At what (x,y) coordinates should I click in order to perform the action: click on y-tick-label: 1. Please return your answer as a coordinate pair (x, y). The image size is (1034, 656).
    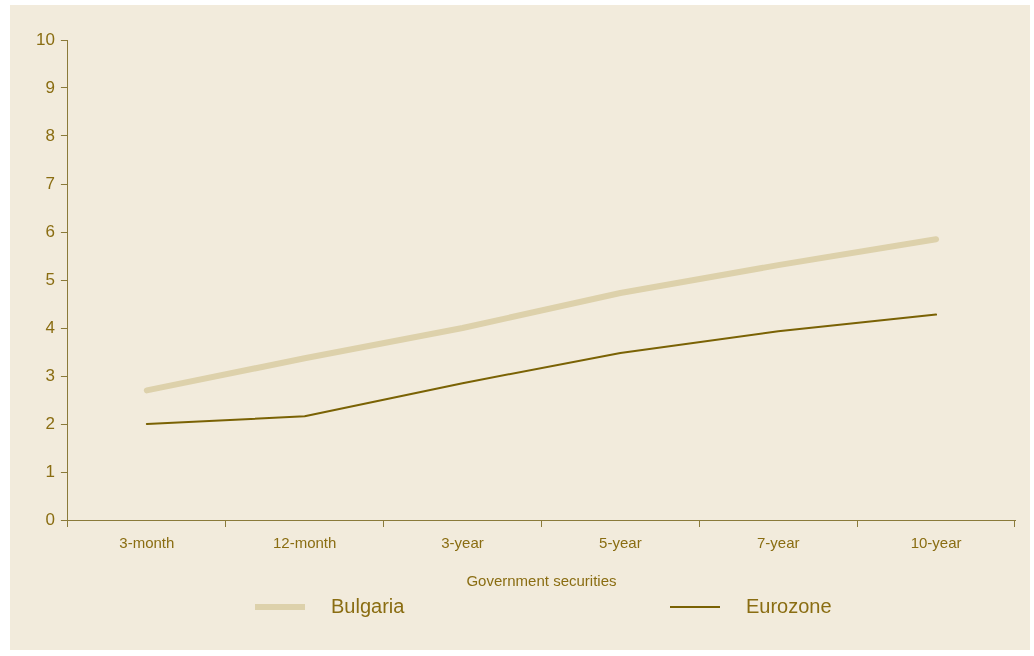
    Looking at the image, I should click on (50, 471).